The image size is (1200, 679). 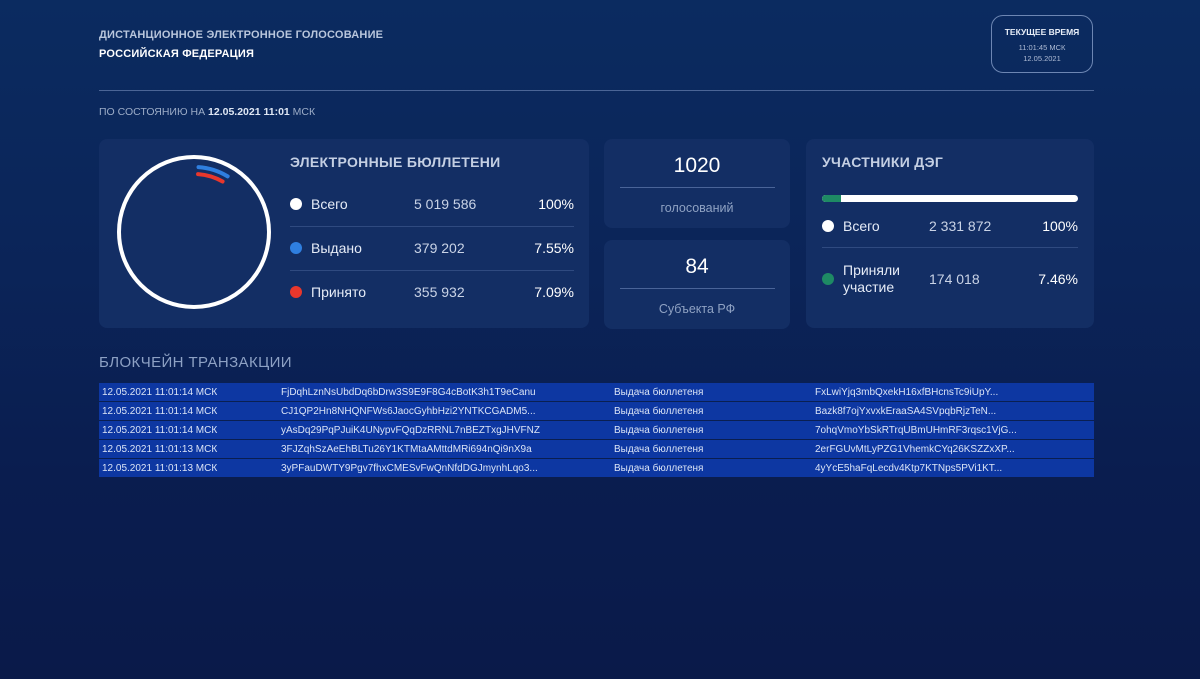 What do you see at coordinates (1058, 279) in the screenshot?
I see `participants-voted-percent: 7.46%` at bounding box center [1058, 279].